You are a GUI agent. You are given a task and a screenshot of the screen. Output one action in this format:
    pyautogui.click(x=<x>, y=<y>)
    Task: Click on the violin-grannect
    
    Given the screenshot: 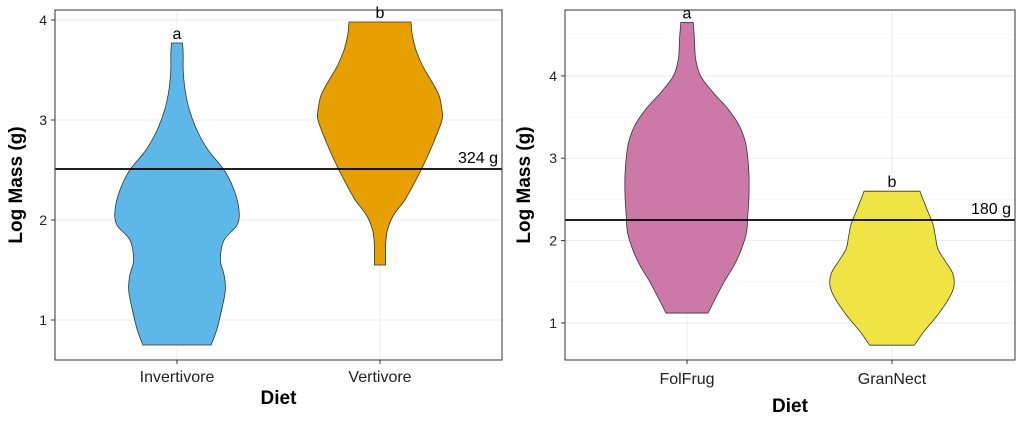 What is the action you would take?
    pyautogui.click(x=892, y=268)
    